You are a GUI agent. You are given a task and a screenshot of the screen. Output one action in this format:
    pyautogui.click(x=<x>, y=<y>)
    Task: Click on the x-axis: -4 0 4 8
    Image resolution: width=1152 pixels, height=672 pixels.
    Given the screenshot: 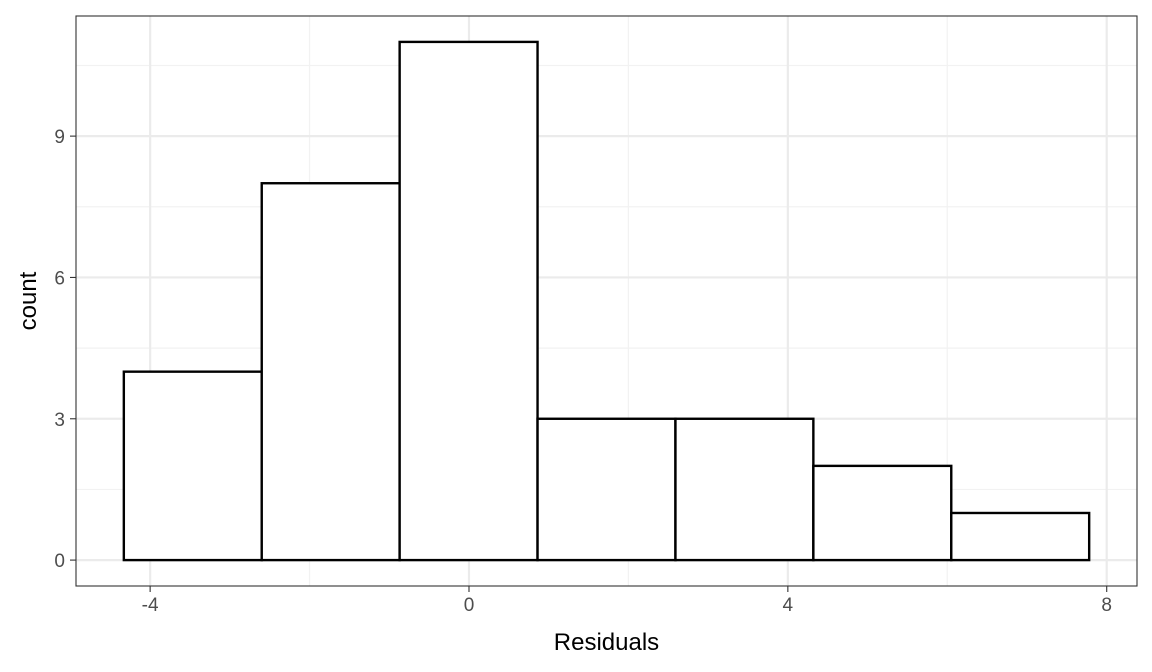 What is the action you would take?
    pyautogui.click(x=627, y=601)
    